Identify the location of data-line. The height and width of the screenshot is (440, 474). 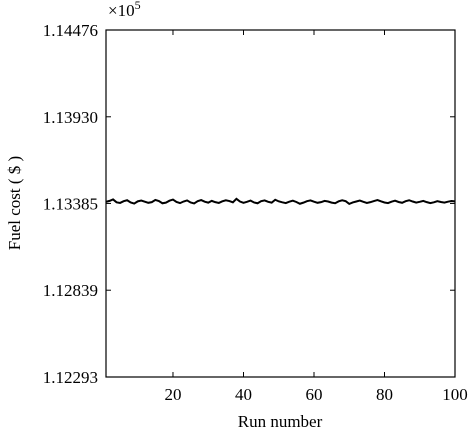
(280, 201).